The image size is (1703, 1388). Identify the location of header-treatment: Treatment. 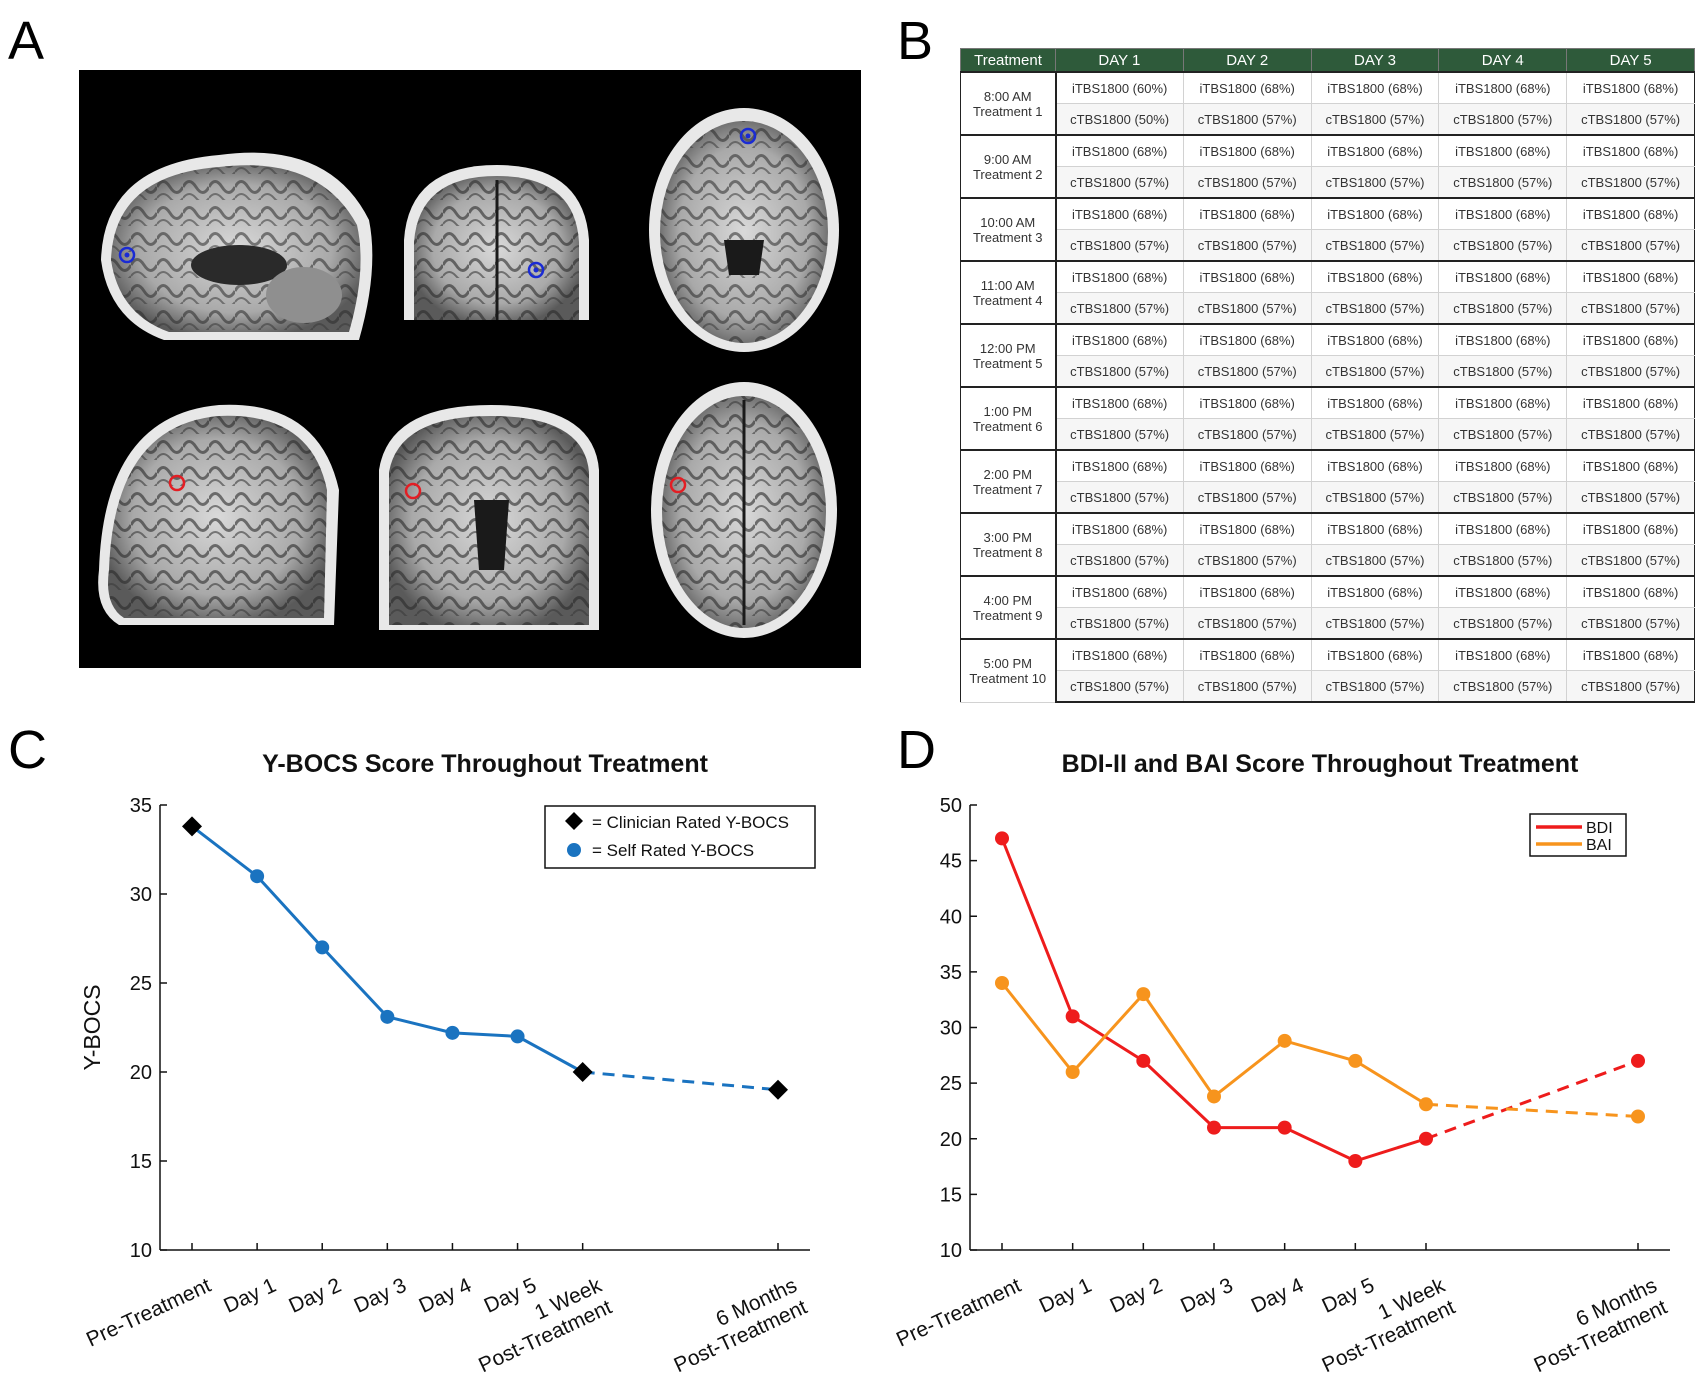
(1008, 60).